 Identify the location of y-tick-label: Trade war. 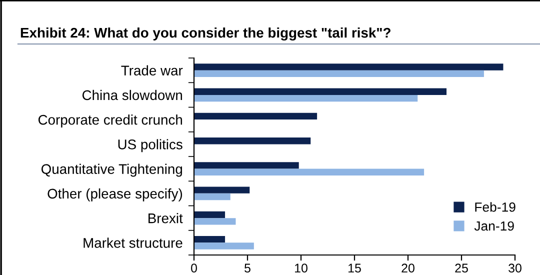
(152, 70).